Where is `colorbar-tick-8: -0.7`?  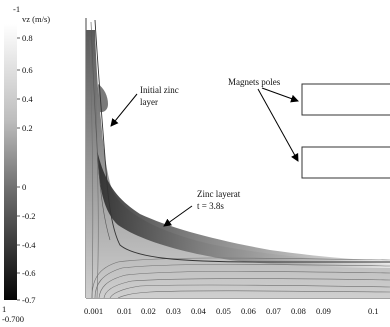 colorbar-tick-8: -0.7 is located at coordinates (28, 300).